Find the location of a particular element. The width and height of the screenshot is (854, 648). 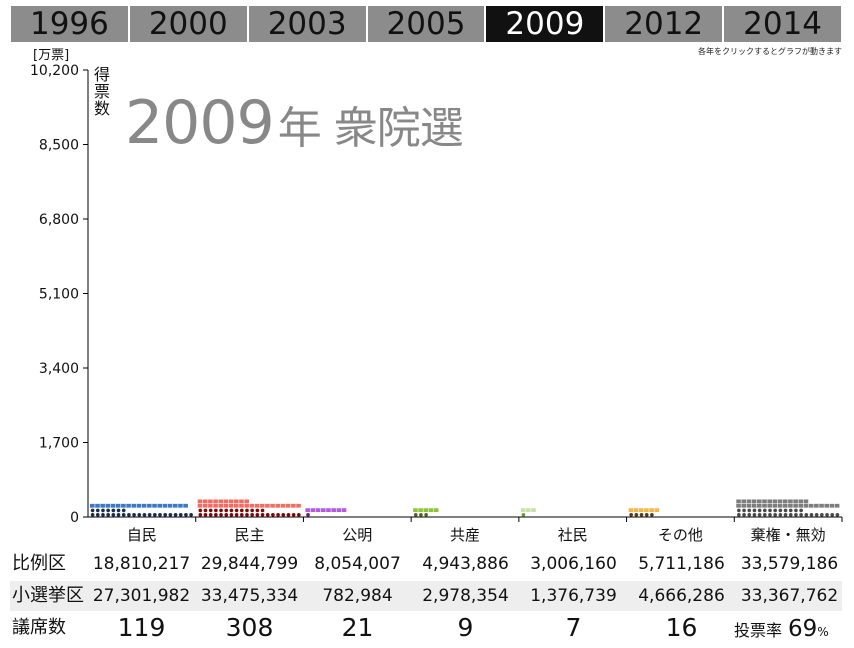

y-tick-label-1: 1,700 is located at coordinates (59, 444).